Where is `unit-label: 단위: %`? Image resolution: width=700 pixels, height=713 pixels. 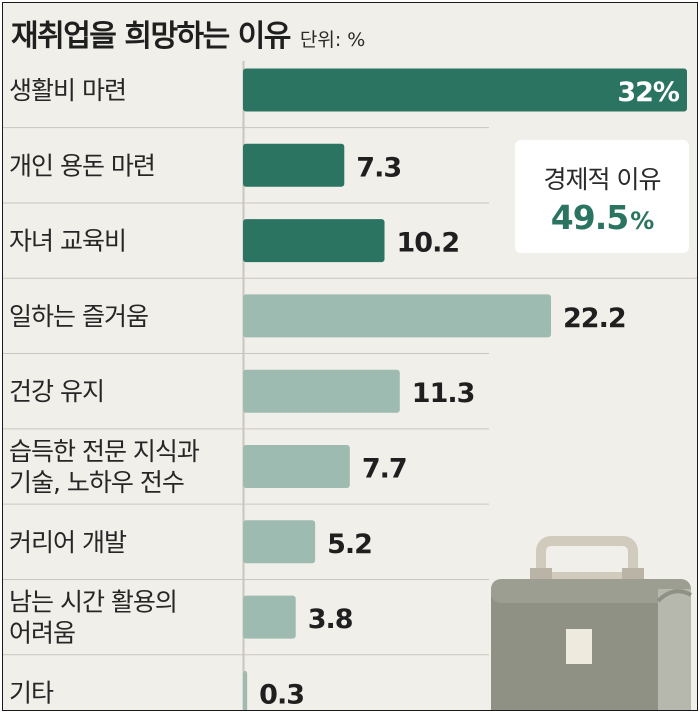
unit-label: 단위: % is located at coordinates (332, 40).